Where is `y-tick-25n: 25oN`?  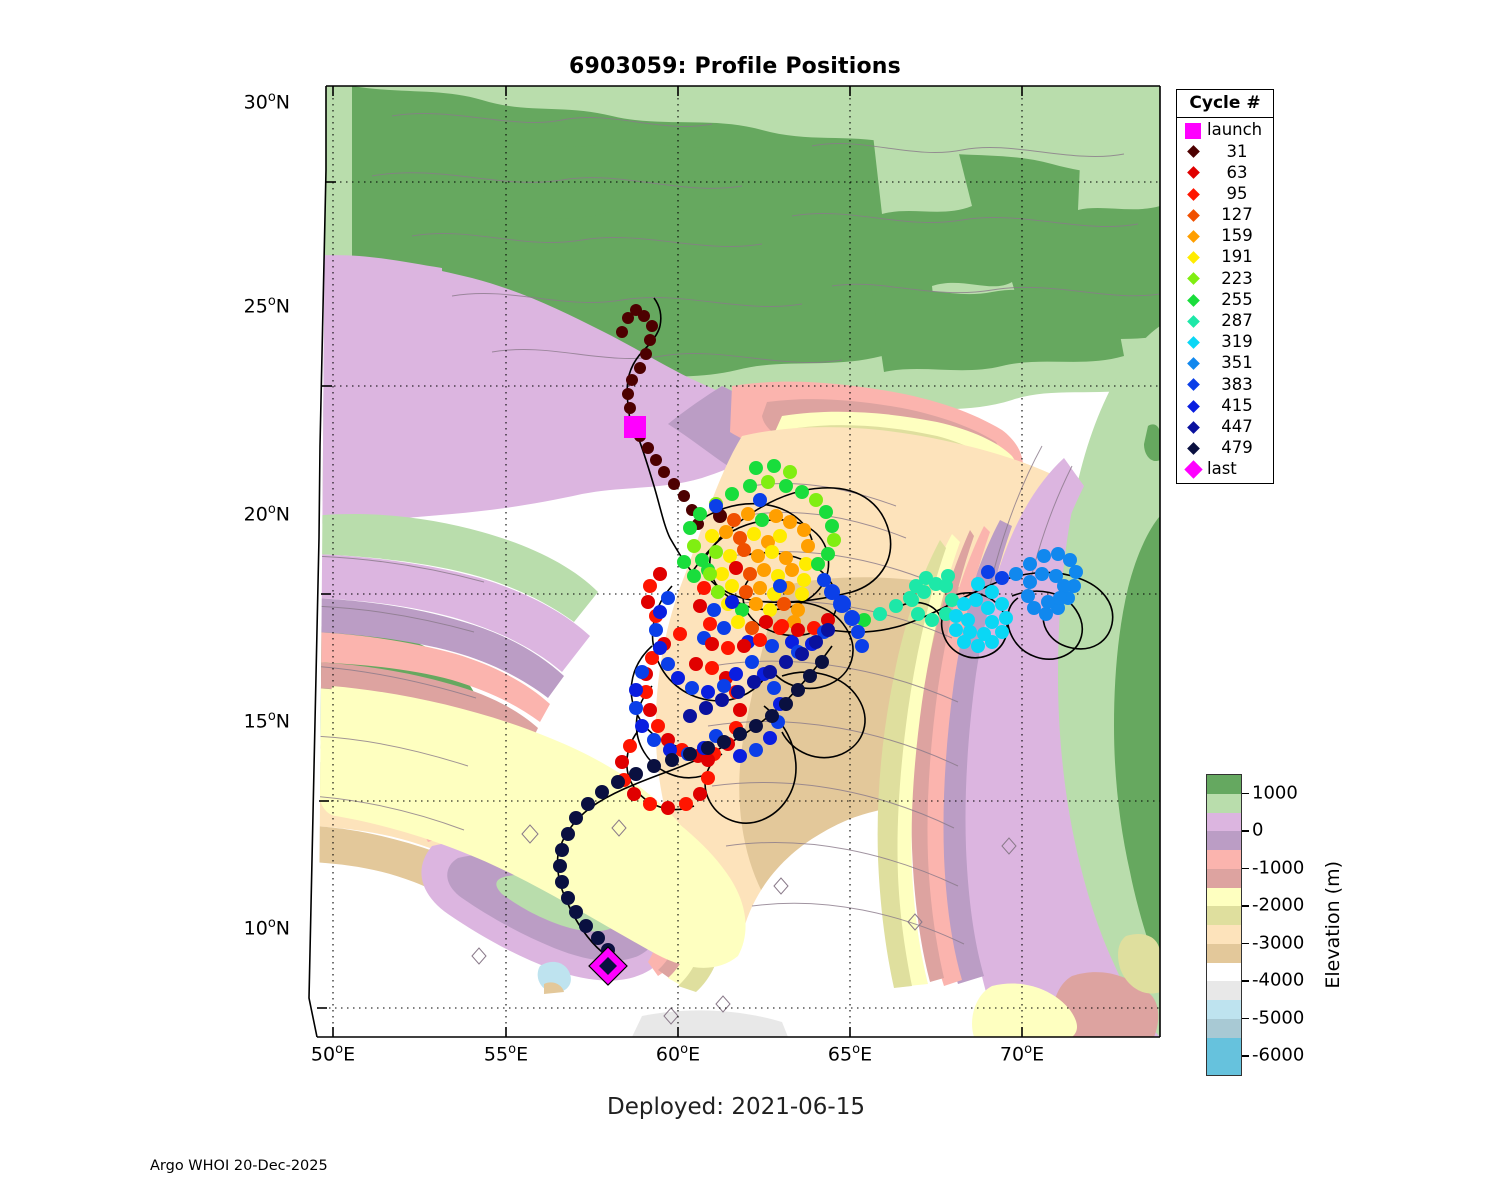
y-tick-25n: 25oN is located at coordinates (266, 306).